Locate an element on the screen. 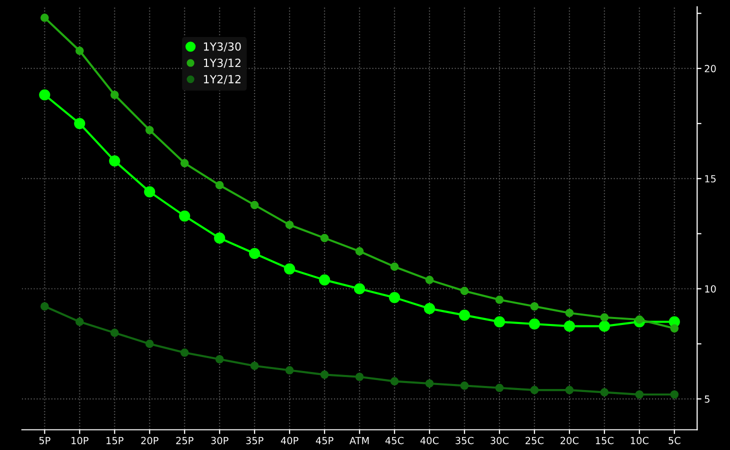 The height and width of the screenshot is (450, 730). x-tick-label: 35C is located at coordinates (465, 440).